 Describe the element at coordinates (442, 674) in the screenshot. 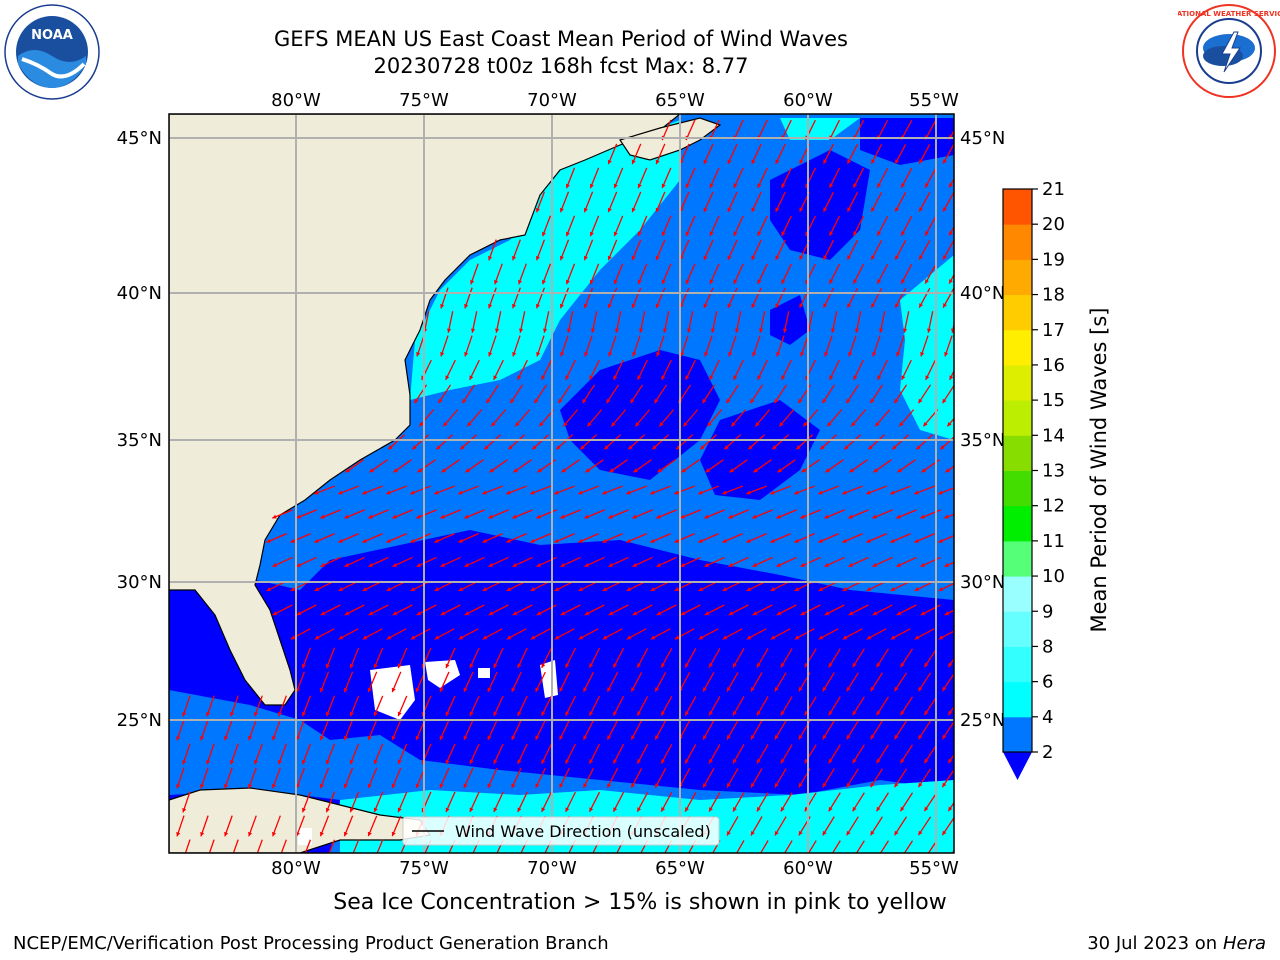

I see `no-data-area` at that location.